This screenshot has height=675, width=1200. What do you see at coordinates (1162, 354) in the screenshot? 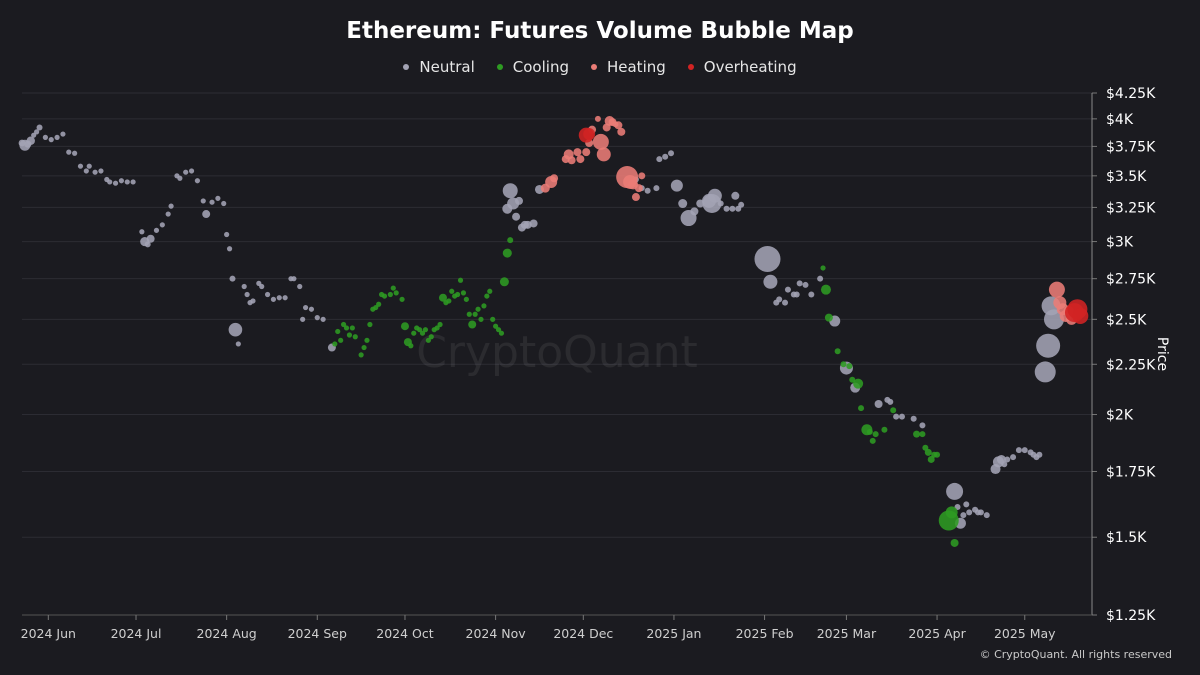
I see `y-axis-label: Price` at bounding box center [1162, 354].